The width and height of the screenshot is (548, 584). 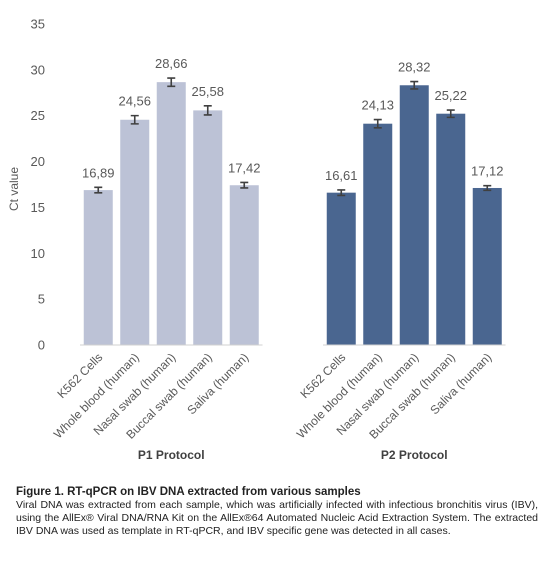 I want to click on data-label: 17,12, so click(x=487, y=171).